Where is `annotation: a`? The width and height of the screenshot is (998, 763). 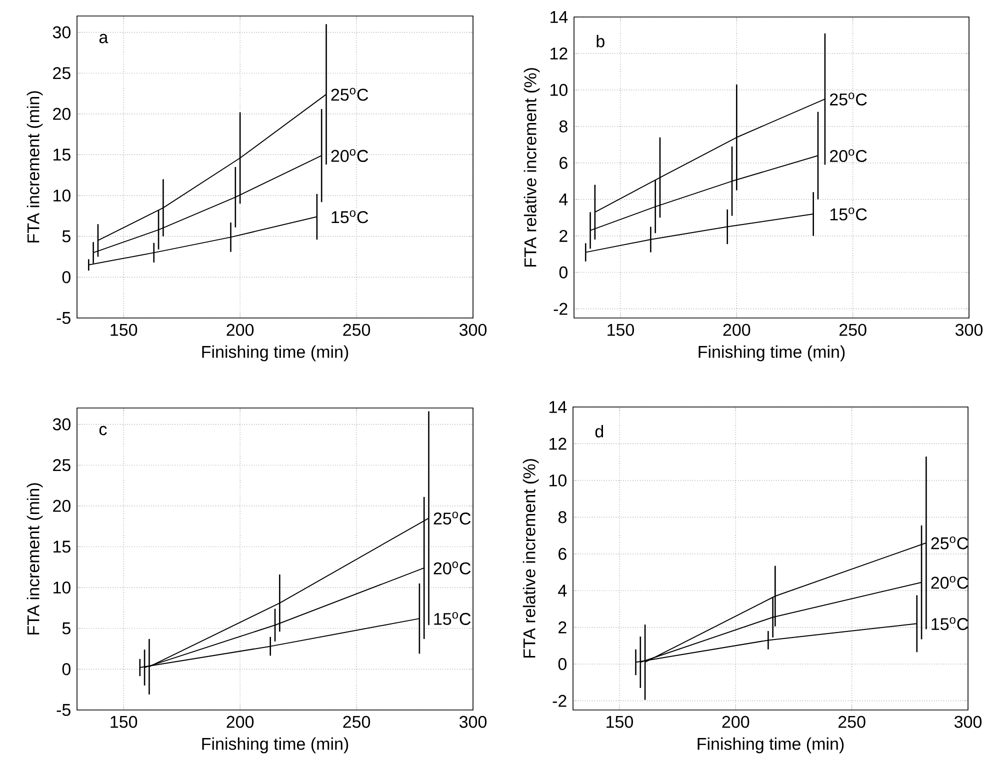 annotation: a is located at coordinates (103, 39).